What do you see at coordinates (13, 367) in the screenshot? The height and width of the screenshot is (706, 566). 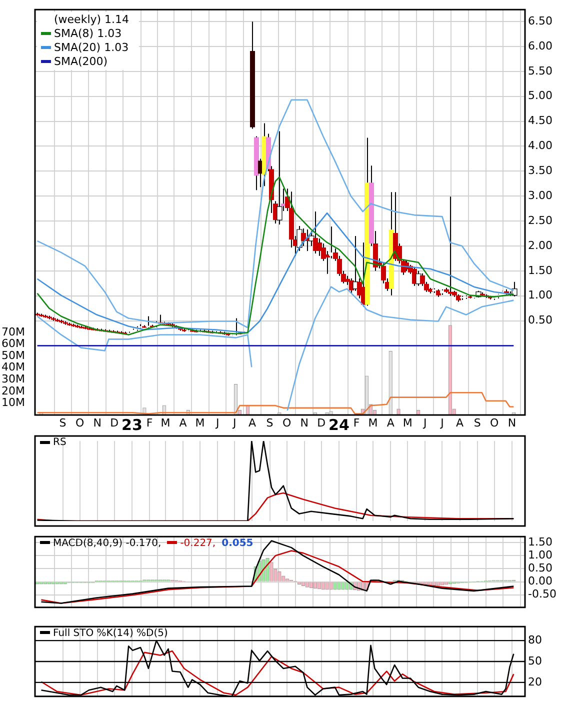 I see `y2-tick-label: 40M` at bounding box center [13, 367].